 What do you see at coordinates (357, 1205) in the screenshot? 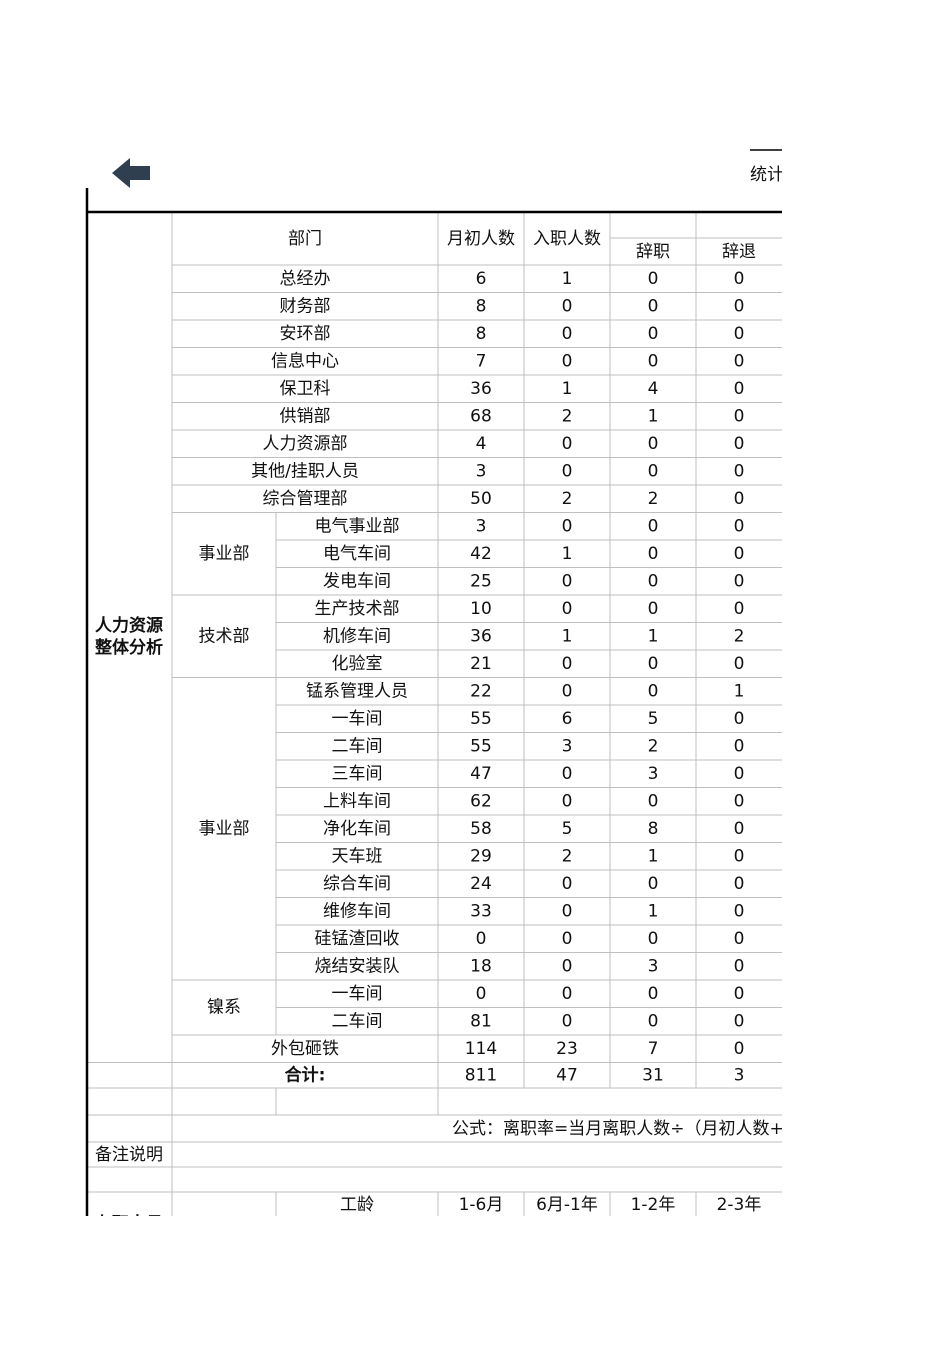
I see `column-header: 工龄` at bounding box center [357, 1205].